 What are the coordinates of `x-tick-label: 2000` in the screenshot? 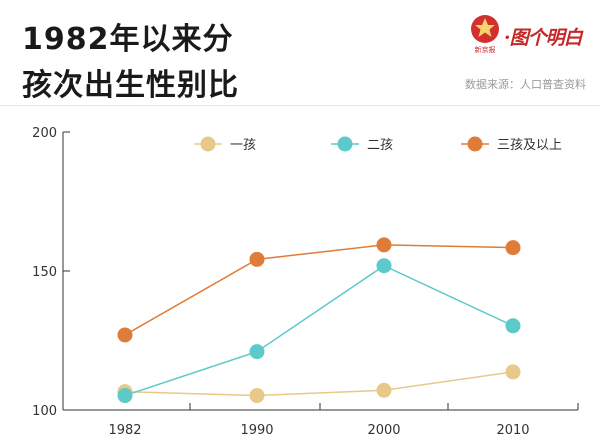 It's located at (383, 430).